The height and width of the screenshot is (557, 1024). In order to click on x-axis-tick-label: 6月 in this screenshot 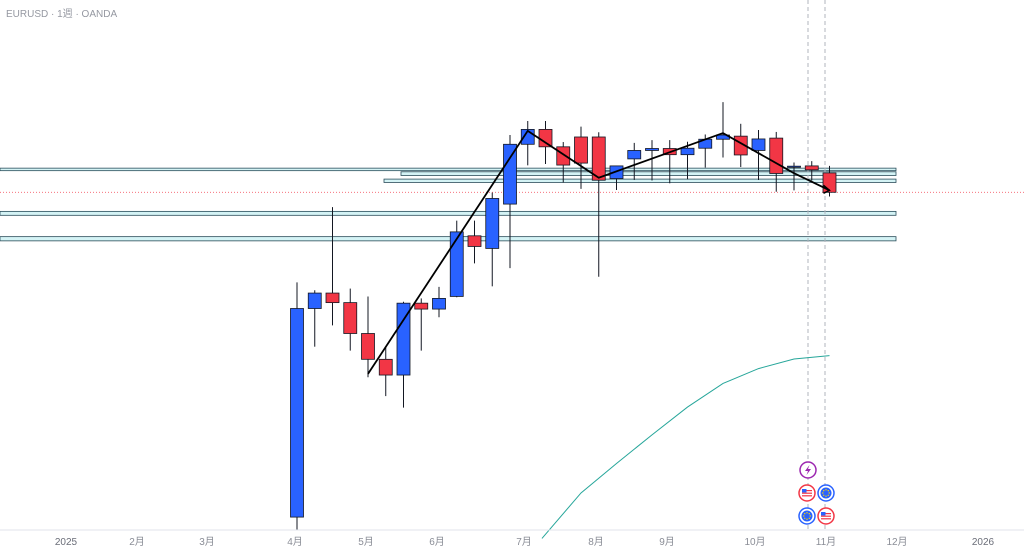, I will do `click(437, 542)`.